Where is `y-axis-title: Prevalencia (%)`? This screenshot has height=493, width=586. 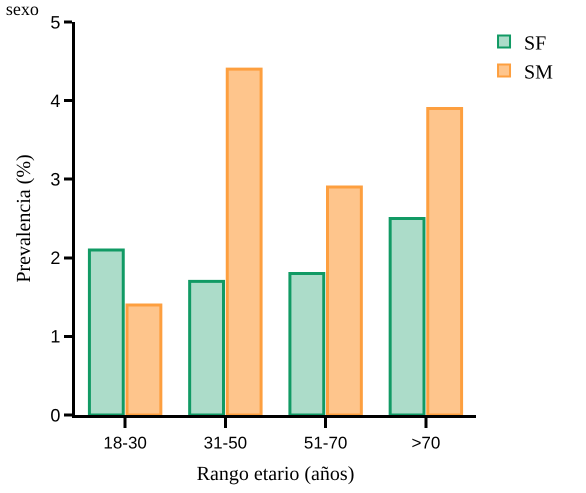 y-axis-title: Prevalencia (%) is located at coordinates (23, 218).